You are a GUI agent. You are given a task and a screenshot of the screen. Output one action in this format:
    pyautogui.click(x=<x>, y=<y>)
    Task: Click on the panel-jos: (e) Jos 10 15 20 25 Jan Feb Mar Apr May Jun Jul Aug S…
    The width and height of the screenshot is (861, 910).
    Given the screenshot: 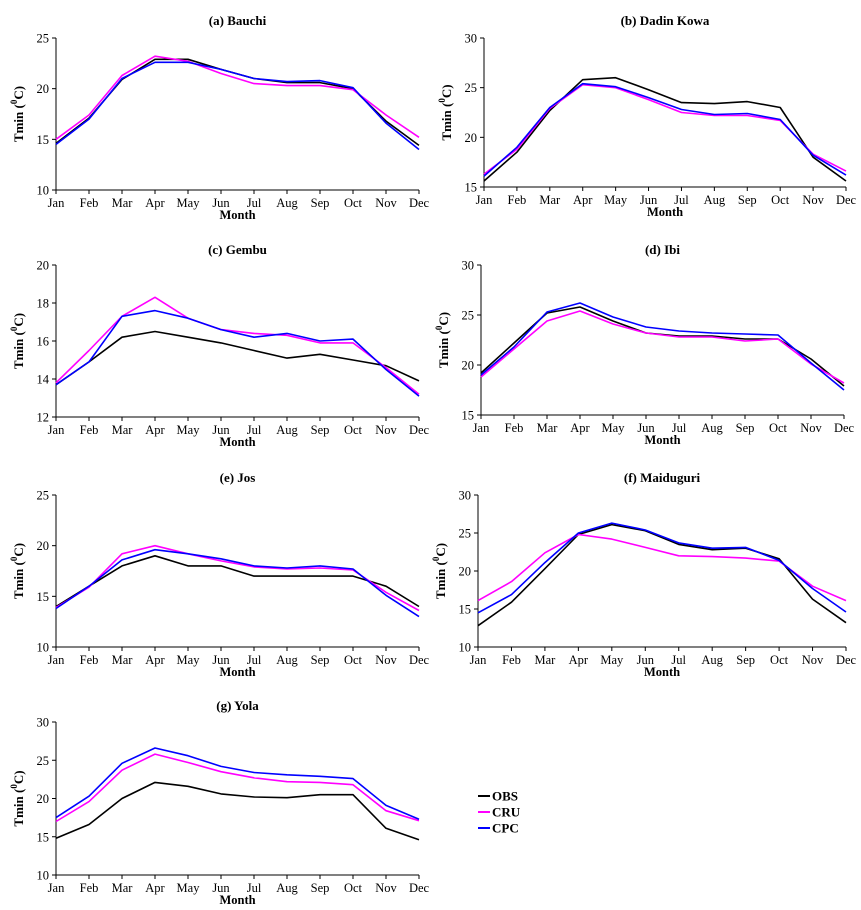 What is the action you would take?
    pyautogui.click(x=219, y=574)
    